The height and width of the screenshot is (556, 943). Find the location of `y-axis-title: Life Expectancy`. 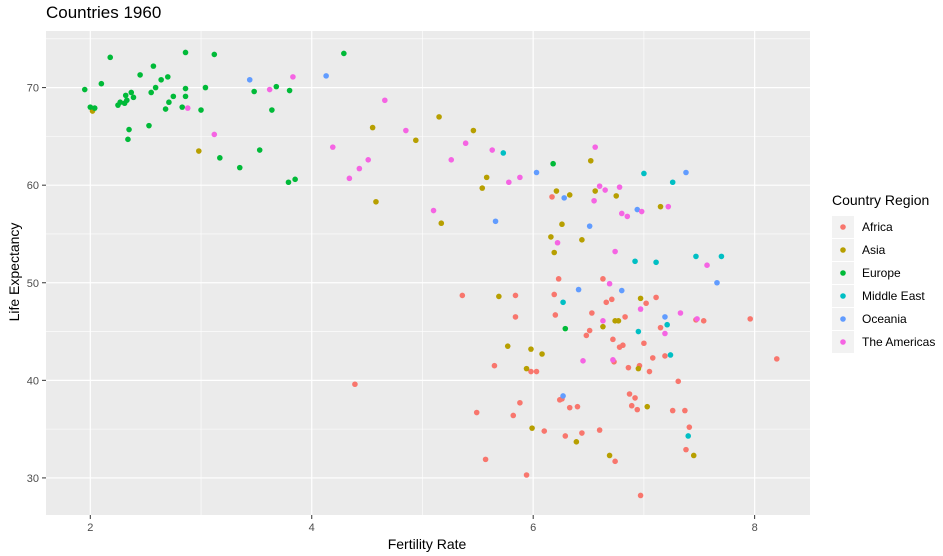

y-axis-title: Life Expectancy is located at coordinates (14, 272).